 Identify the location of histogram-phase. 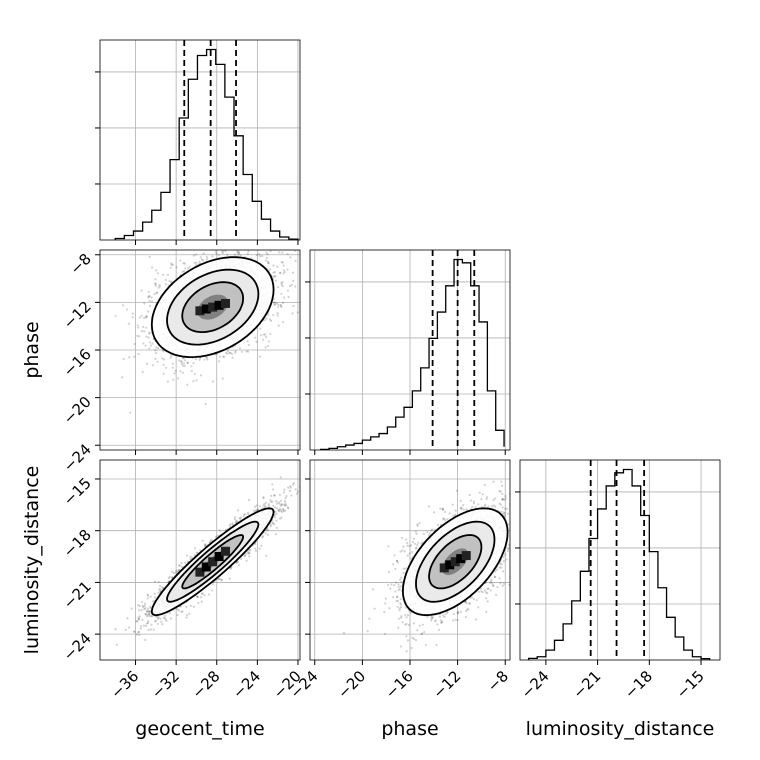
(412, 354).